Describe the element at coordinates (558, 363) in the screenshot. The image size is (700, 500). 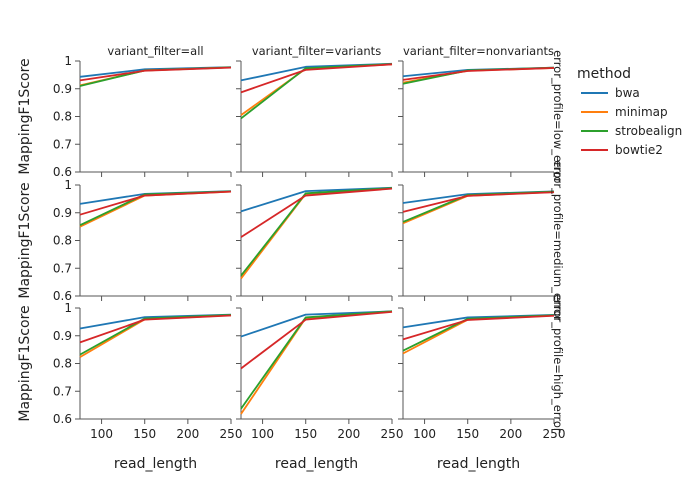
I see `row-title-error-profile-high-error: error_profile=high_error` at that location.